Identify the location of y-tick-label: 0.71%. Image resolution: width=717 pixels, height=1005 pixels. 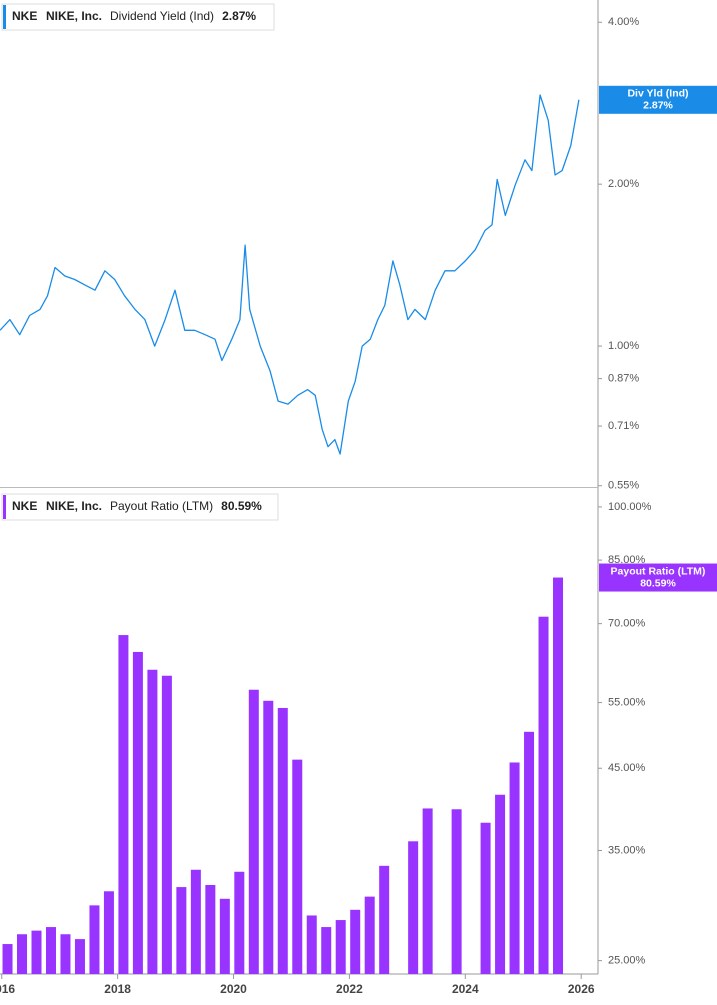
(623, 426).